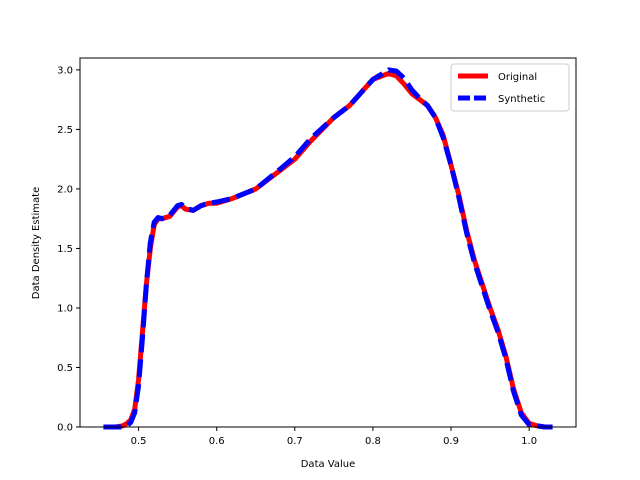 The width and height of the screenshot is (640, 480). Describe the element at coordinates (65, 249) in the screenshot. I see `y-tick-label: 1.5` at that location.